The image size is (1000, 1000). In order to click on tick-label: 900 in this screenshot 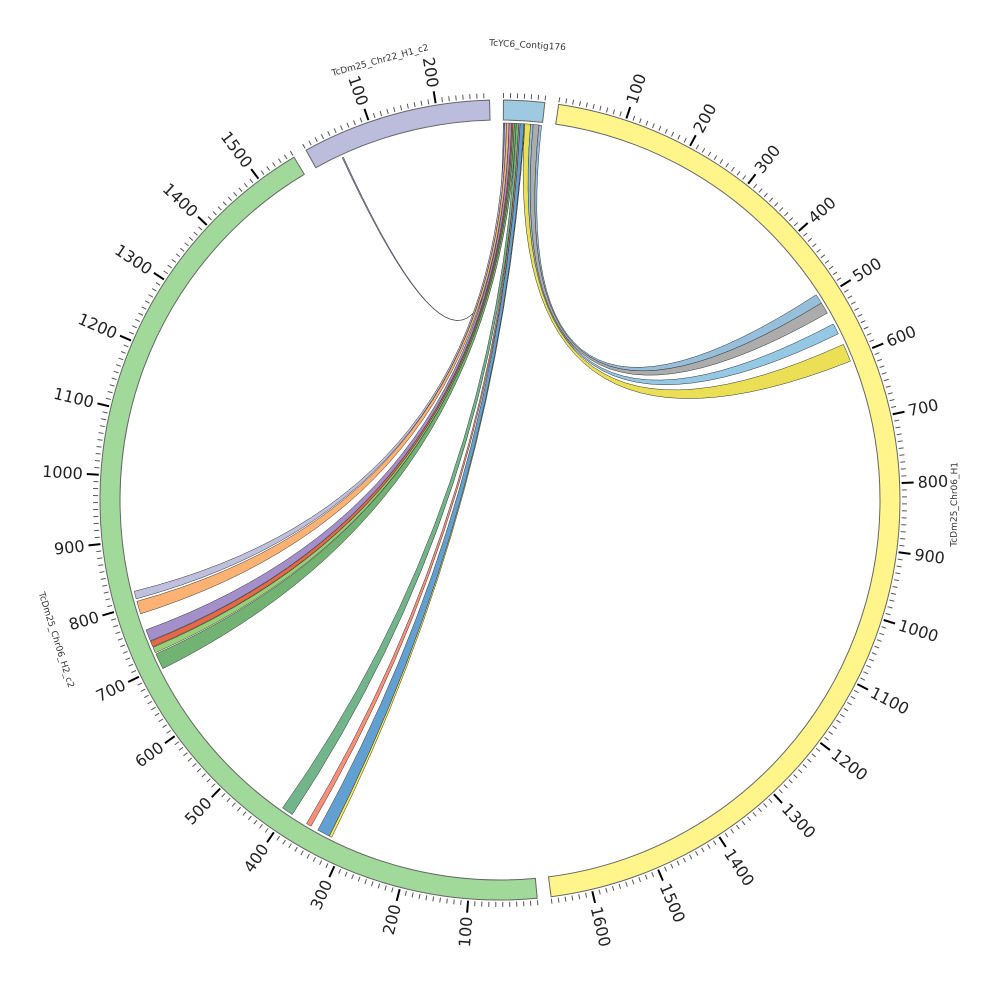, I will do `click(69, 547)`.